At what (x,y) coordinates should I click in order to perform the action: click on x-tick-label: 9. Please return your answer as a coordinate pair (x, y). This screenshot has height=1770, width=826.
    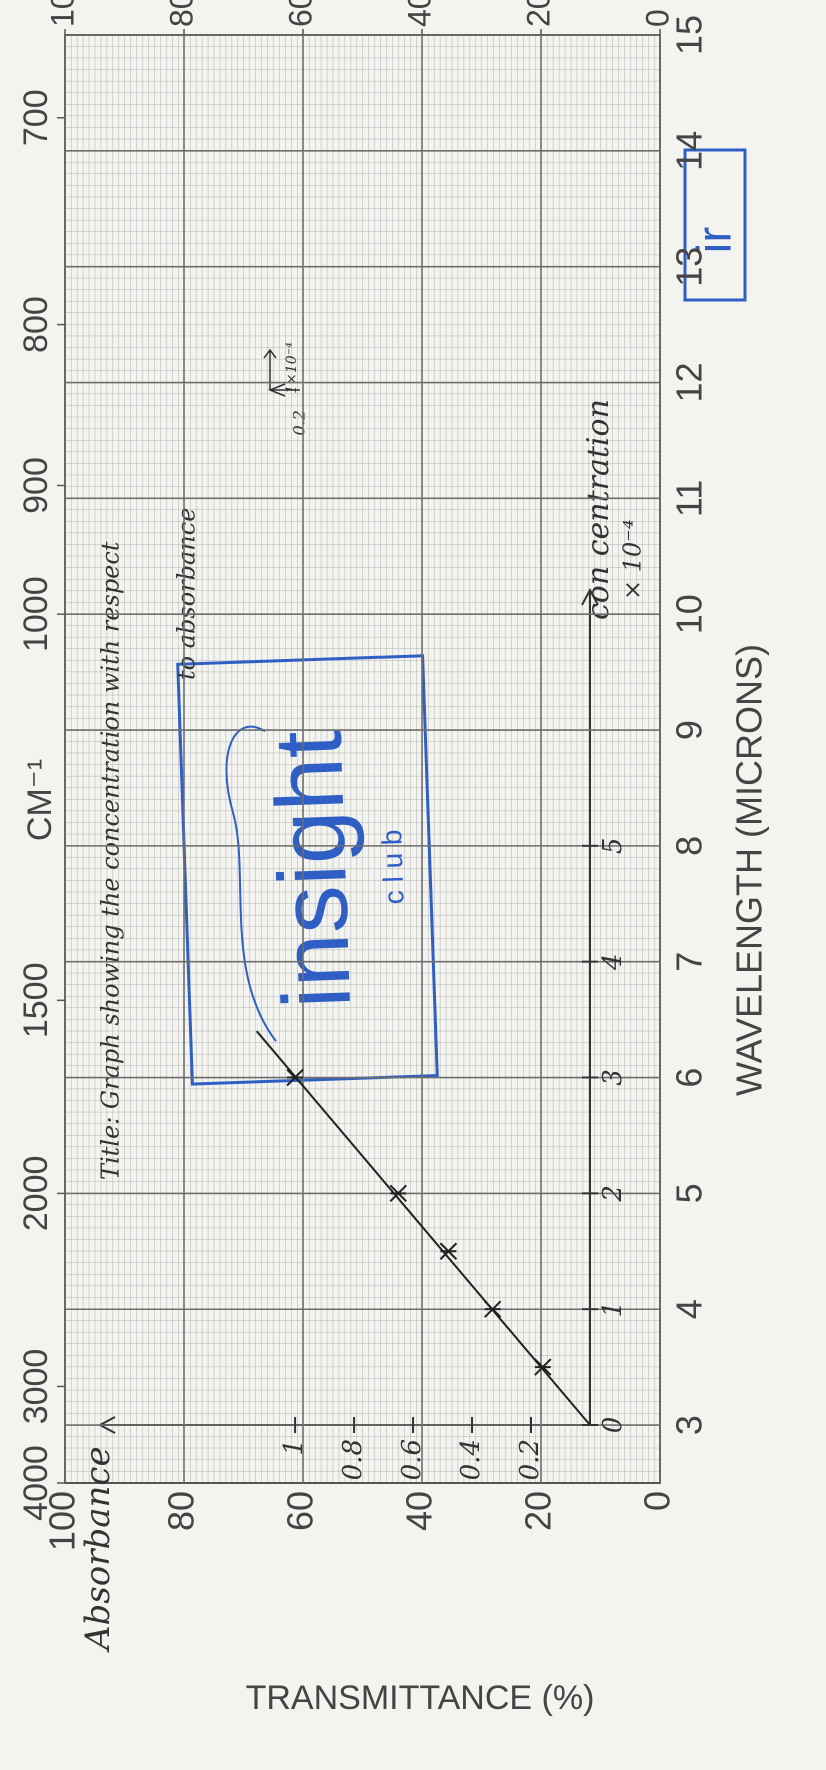
    Looking at the image, I should click on (689, 730).